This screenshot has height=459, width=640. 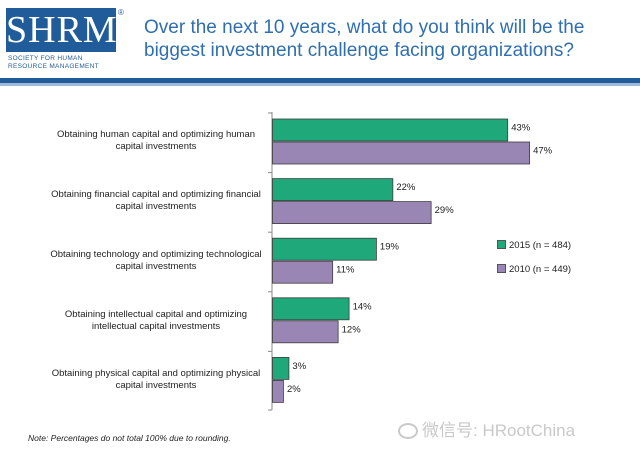 What do you see at coordinates (390, 247) in the screenshot?
I see `data-label-technology-2015: 19%` at bounding box center [390, 247].